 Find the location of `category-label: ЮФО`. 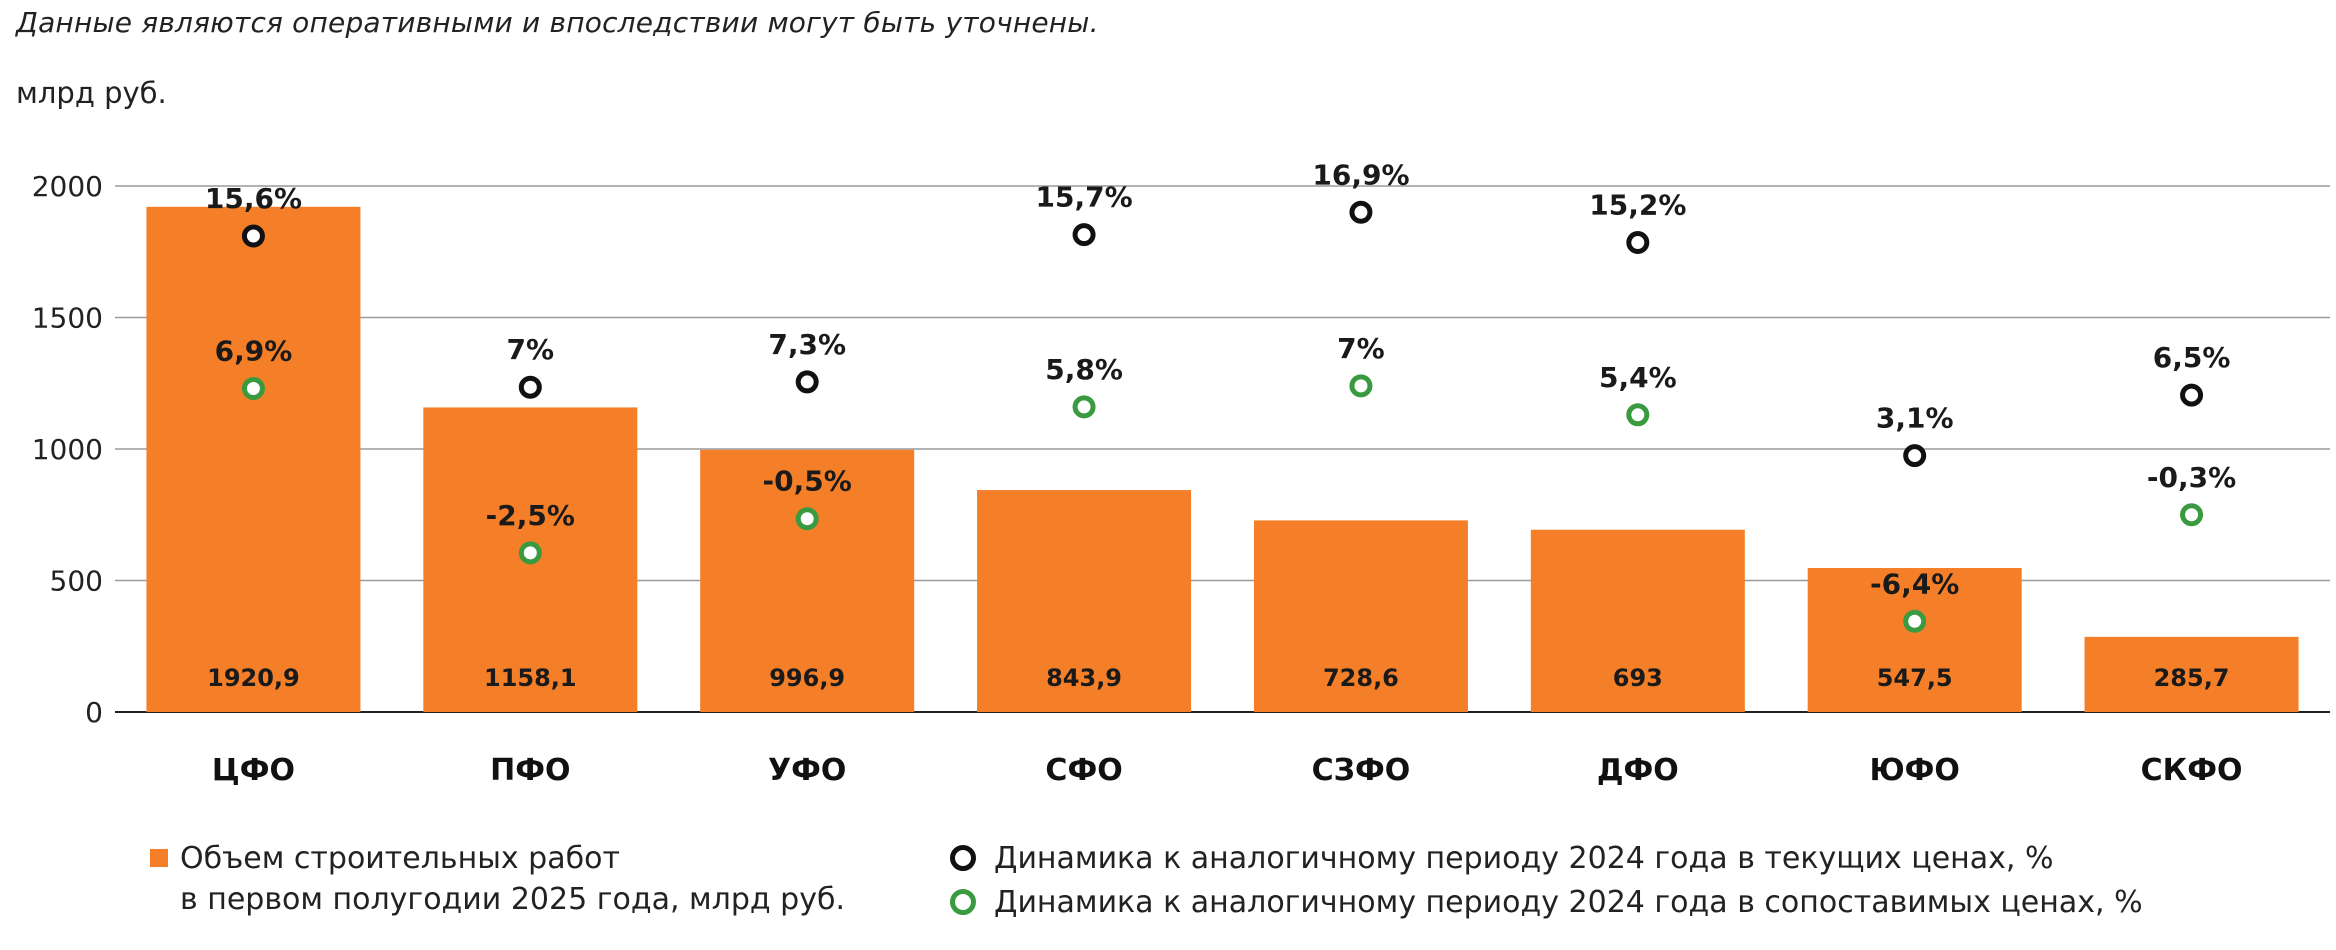

category-label: ЮФО is located at coordinates (1914, 770).